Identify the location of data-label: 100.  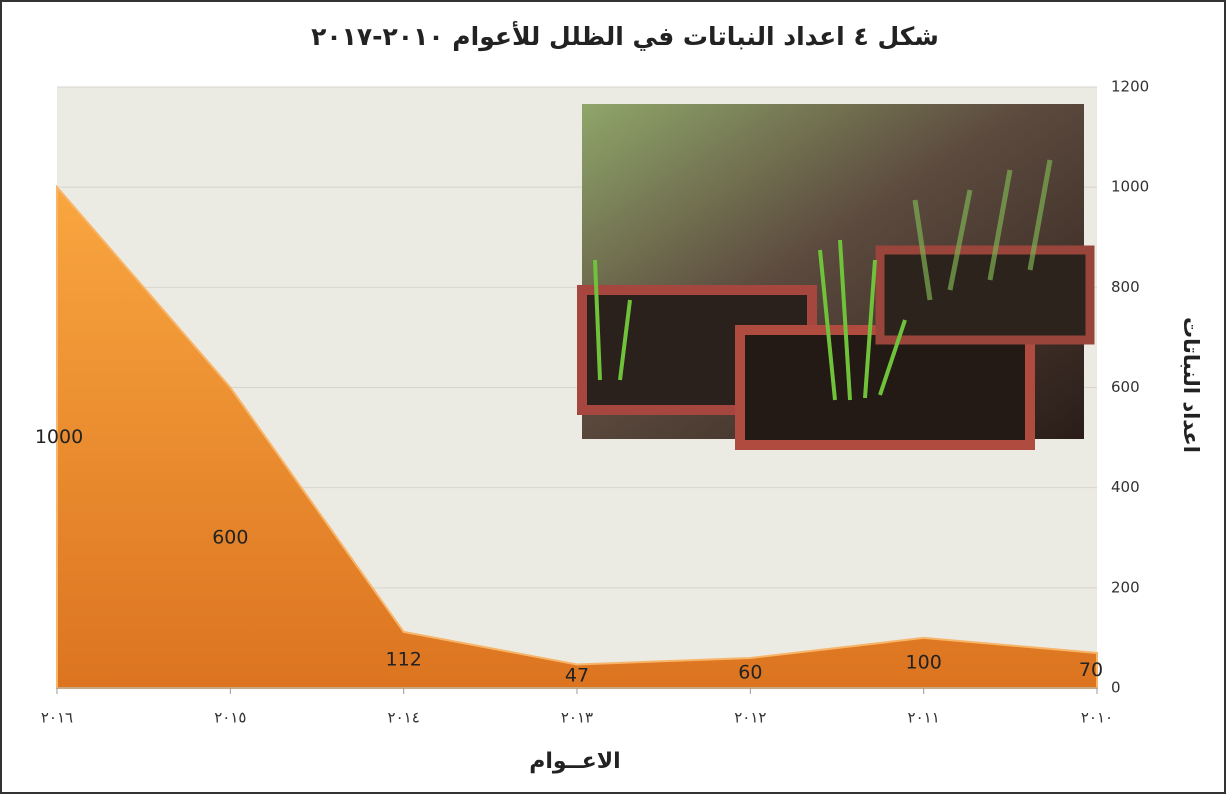
(924, 662).